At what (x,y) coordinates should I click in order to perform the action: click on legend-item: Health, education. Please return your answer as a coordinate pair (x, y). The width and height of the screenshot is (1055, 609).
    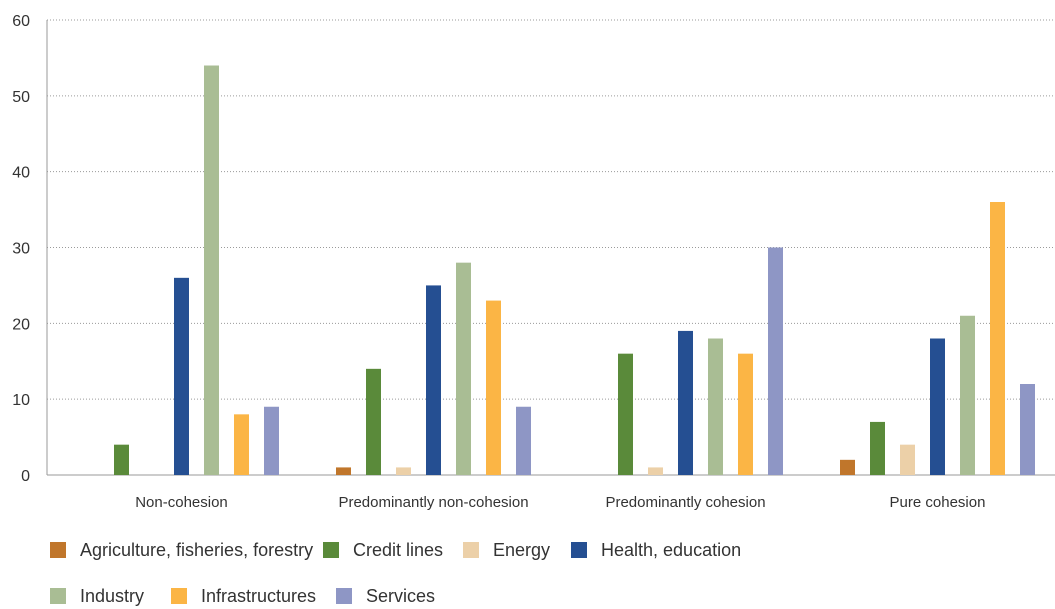
    Looking at the image, I should click on (656, 550).